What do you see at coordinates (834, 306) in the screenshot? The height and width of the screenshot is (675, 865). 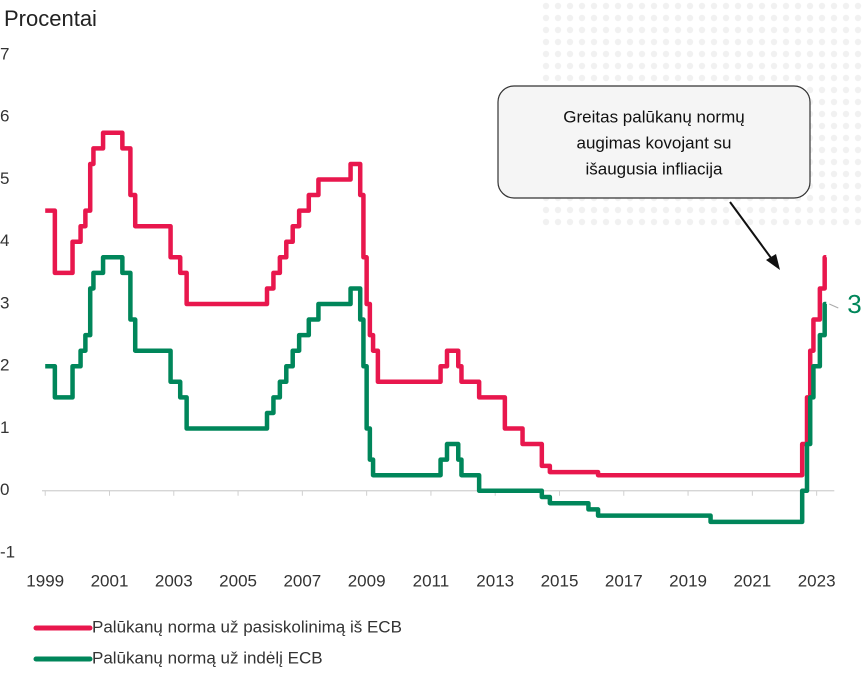 I see `end-label-leader` at bounding box center [834, 306].